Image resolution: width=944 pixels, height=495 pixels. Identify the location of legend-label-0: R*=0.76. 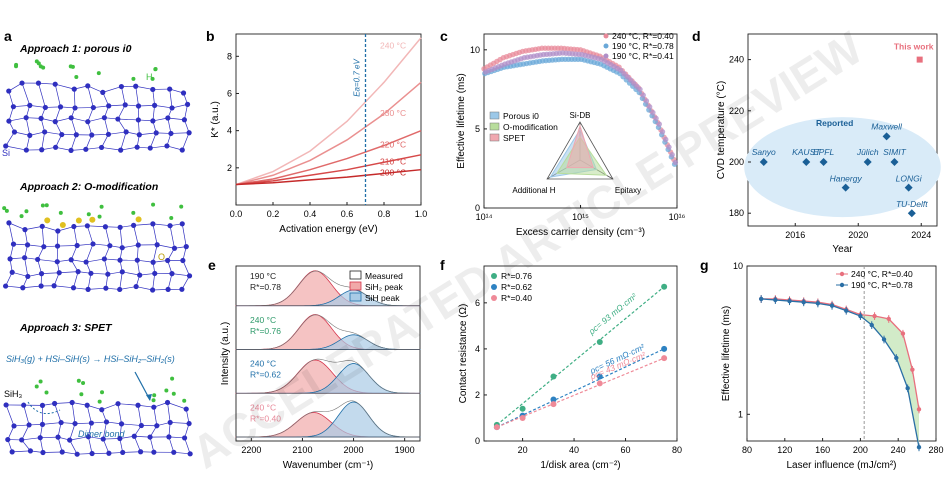
(516, 276).